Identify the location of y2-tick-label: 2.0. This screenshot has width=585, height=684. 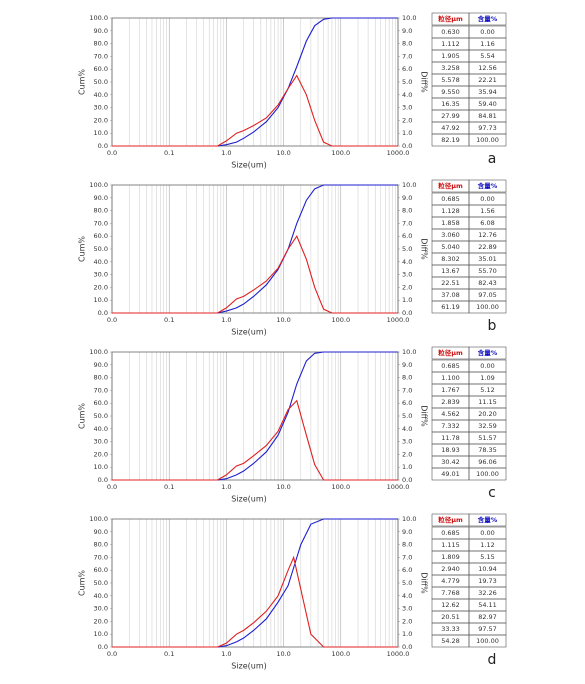
(407, 120).